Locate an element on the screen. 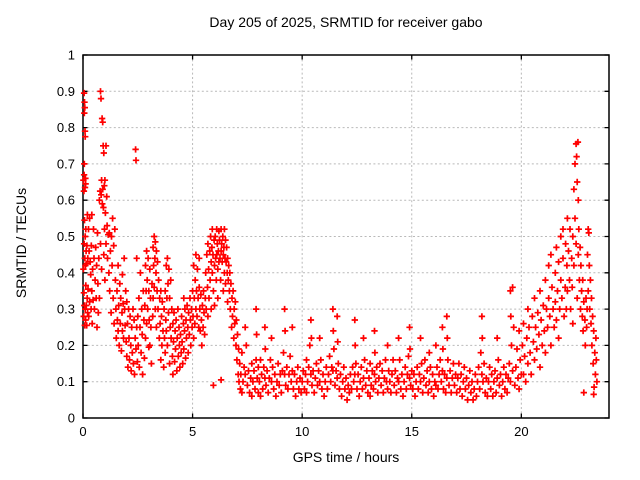  x-axis-label: GPS time / hours is located at coordinates (346, 457).